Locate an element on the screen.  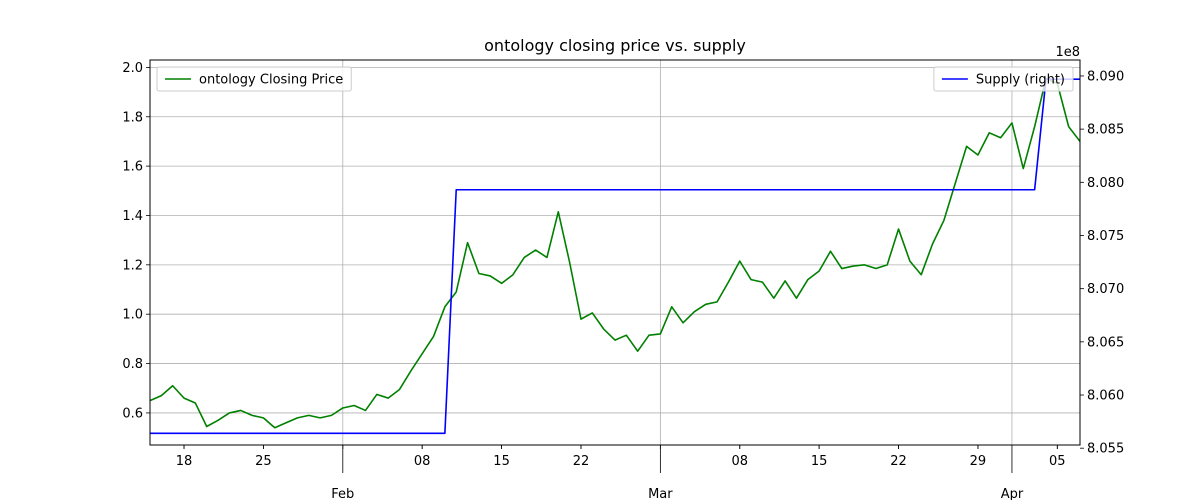
y-right-tick-label: 8.070 is located at coordinates (1105, 289).